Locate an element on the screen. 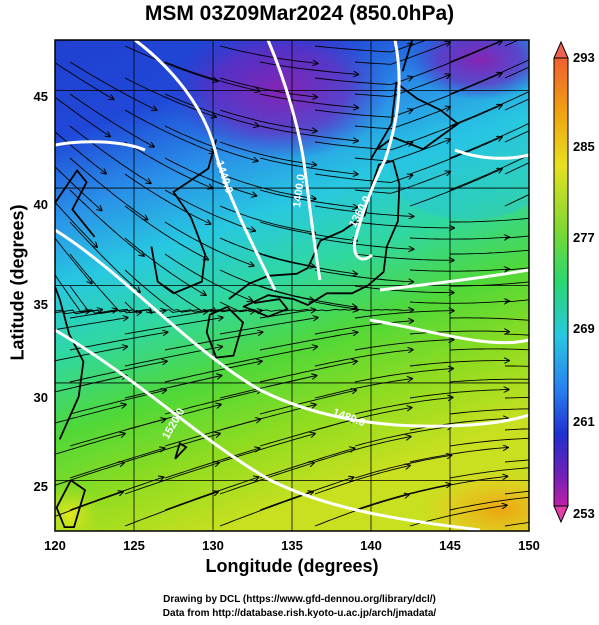 The height and width of the screenshot is (625, 599). x-tick-label: 140 is located at coordinates (371, 545).